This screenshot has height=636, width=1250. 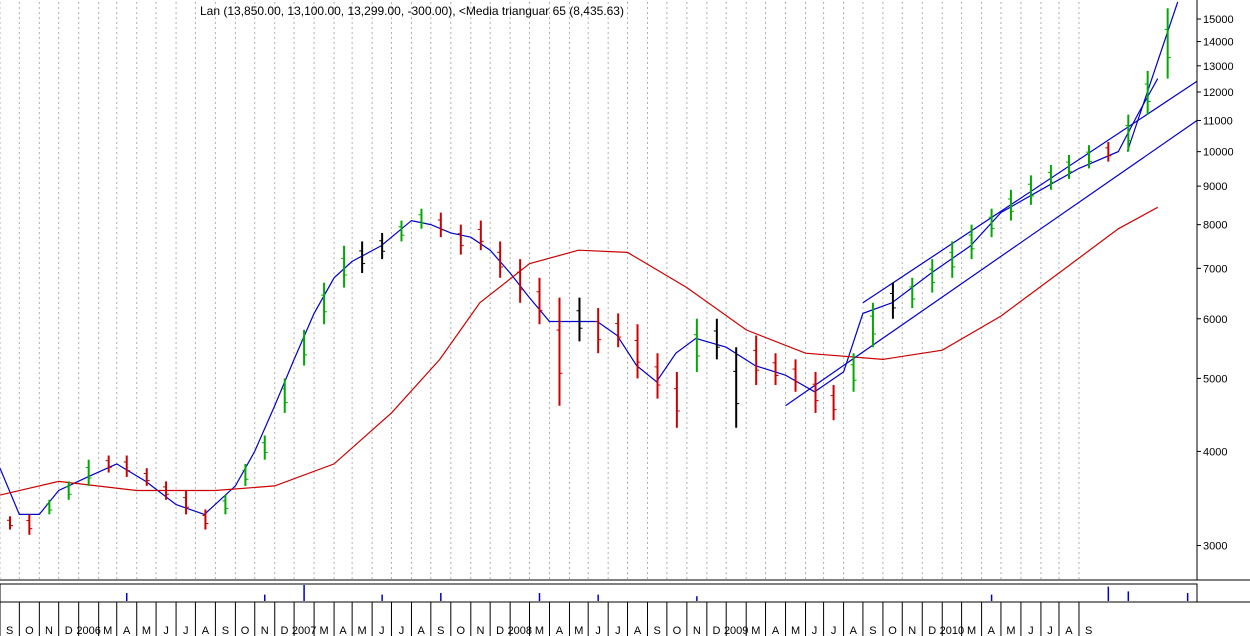 I want to click on y-tick-label: 11000, so click(x=1218, y=121).